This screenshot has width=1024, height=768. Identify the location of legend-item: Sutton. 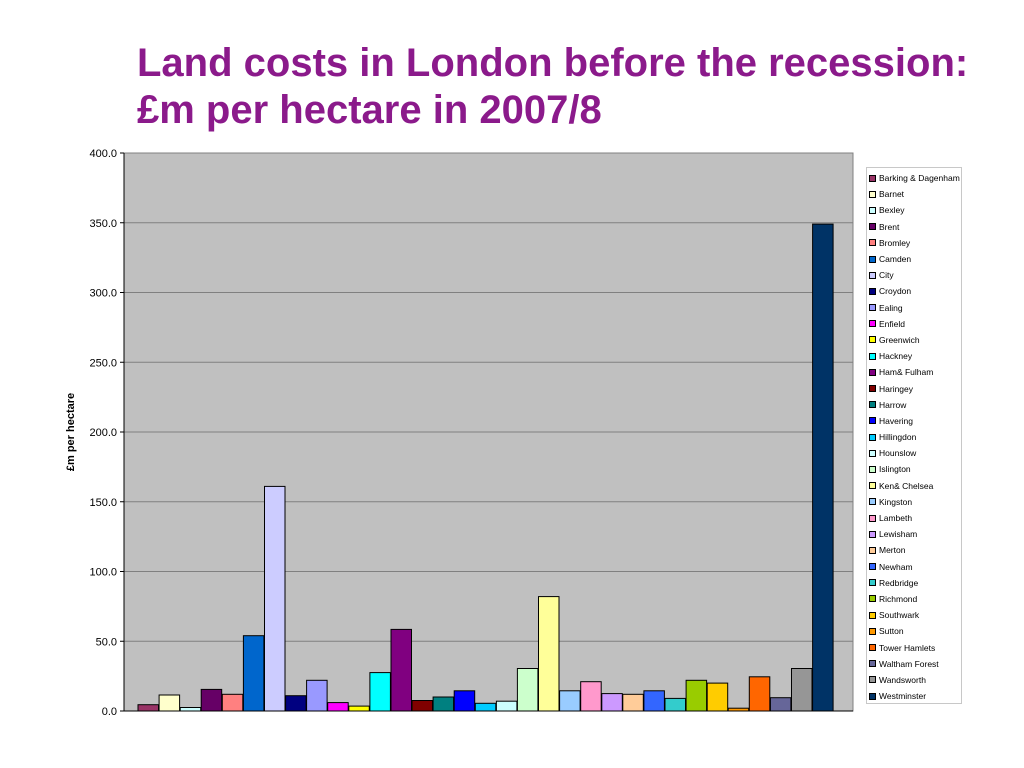
(914, 631).